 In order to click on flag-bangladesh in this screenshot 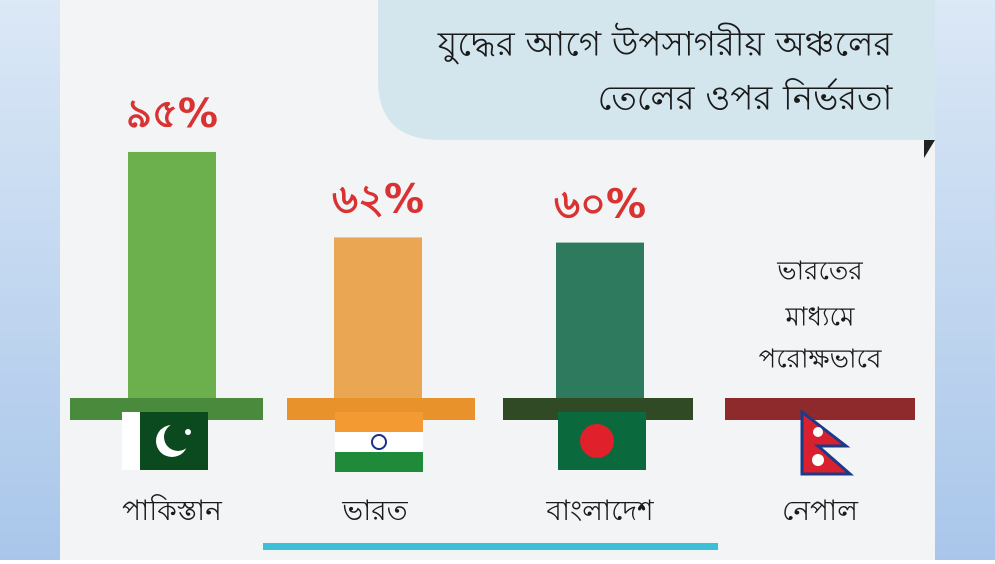, I will do `click(602, 441)`.